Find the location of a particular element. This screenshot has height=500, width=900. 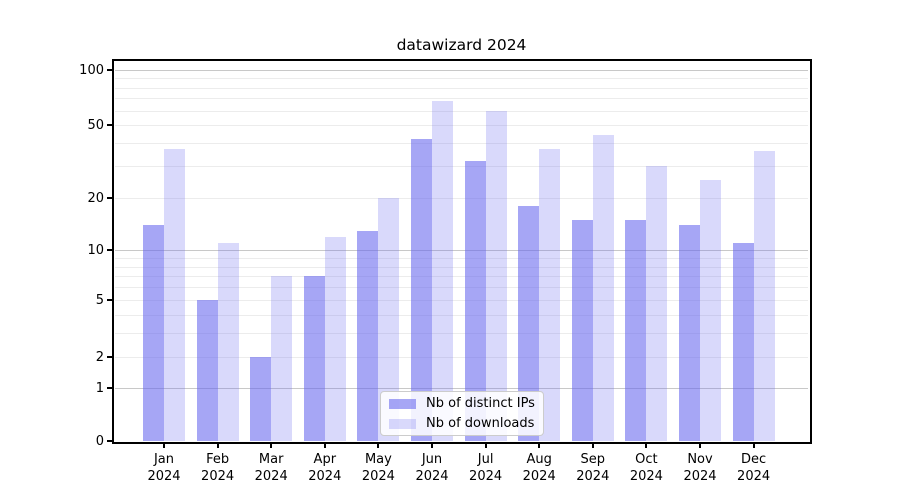

x-tick-month: Dec is located at coordinates (754, 459).